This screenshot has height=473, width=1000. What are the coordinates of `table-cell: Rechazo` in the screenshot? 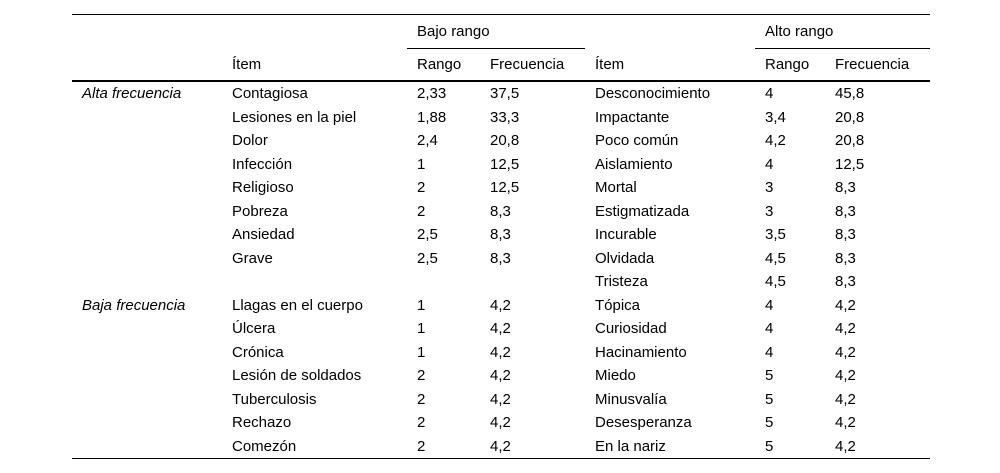 It's located at (262, 423).